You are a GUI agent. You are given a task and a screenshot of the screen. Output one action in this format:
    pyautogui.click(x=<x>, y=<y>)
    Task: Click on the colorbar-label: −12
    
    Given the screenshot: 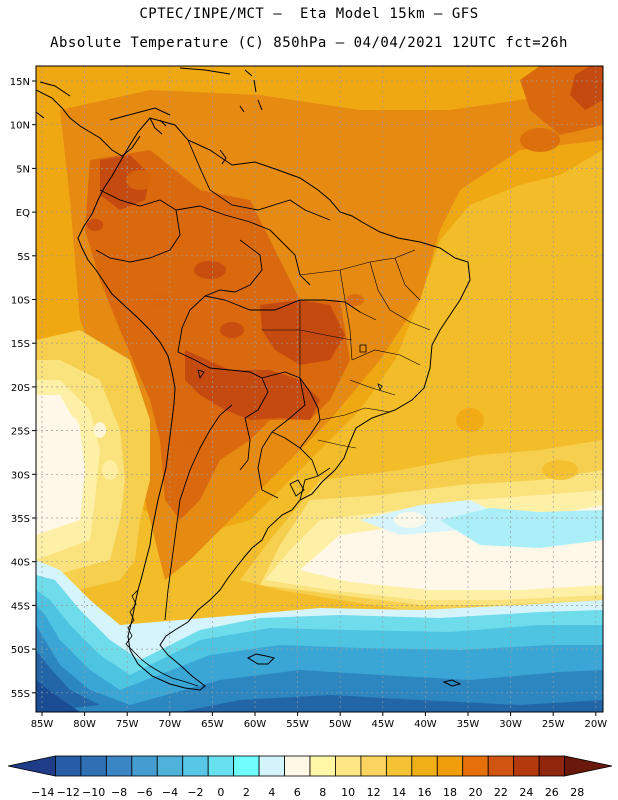 What is the action you would take?
    pyautogui.click(x=68, y=792)
    